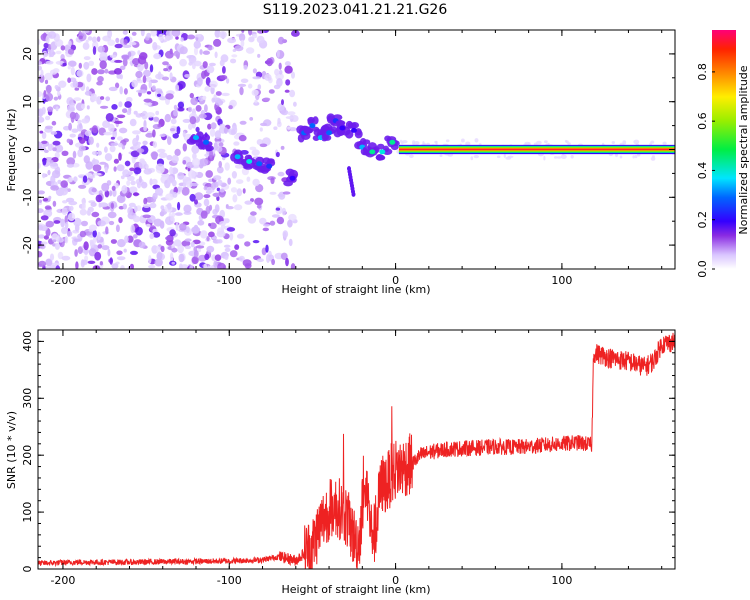 The height and width of the screenshot is (600, 750). Describe the element at coordinates (27, 341) in the screenshot. I see `y-tick-label: 400` at that location.